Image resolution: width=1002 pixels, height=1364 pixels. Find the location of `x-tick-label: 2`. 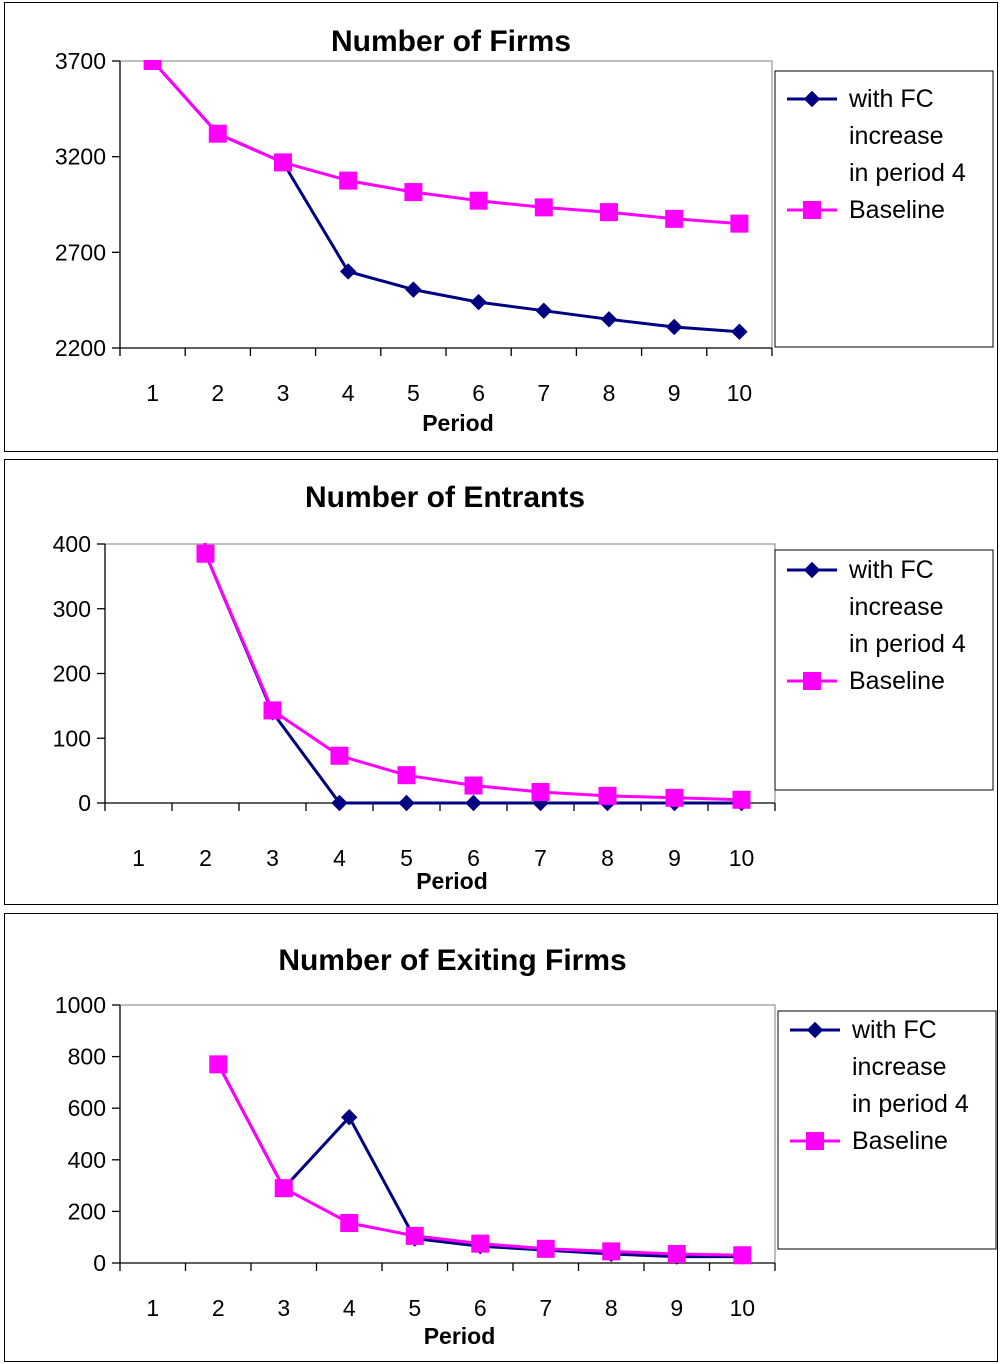

x-tick-label: 2 is located at coordinates (217, 393).